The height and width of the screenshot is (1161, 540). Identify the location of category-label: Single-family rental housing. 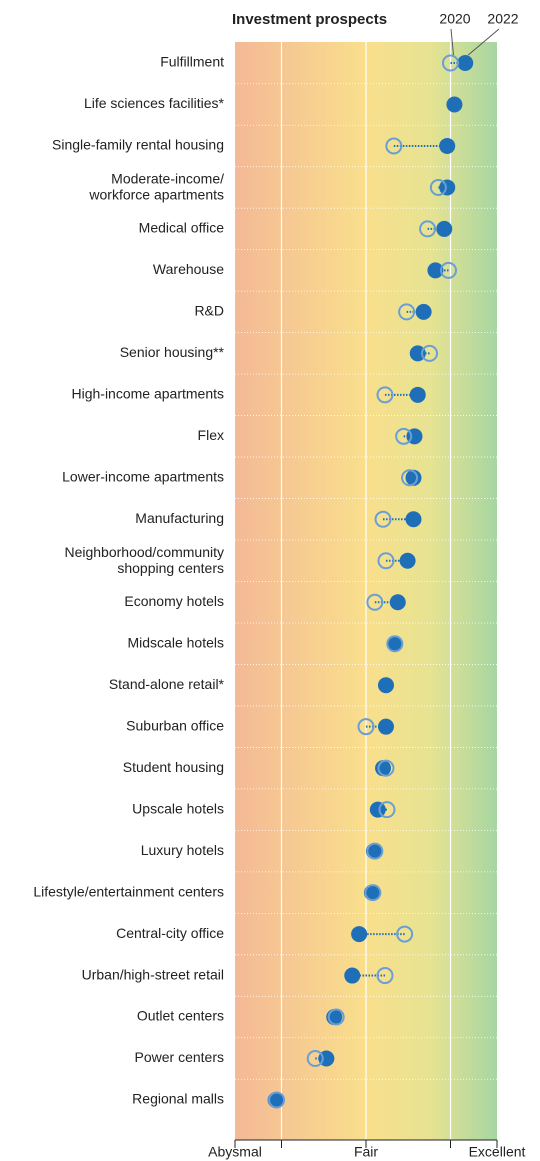
(138, 145).